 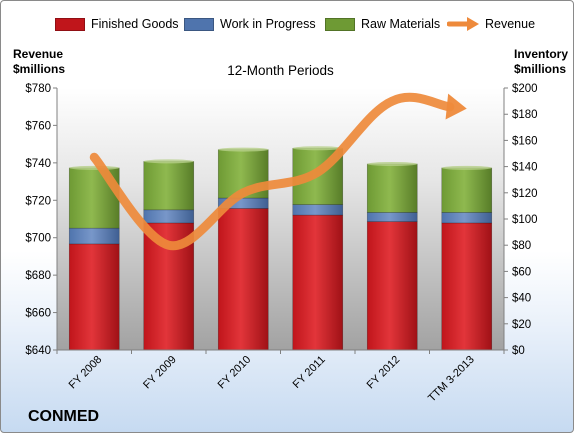 What do you see at coordinates (243, 149) in the screenshot?
I see `bar-top-fy-2010` at bounding box center [243, 149].